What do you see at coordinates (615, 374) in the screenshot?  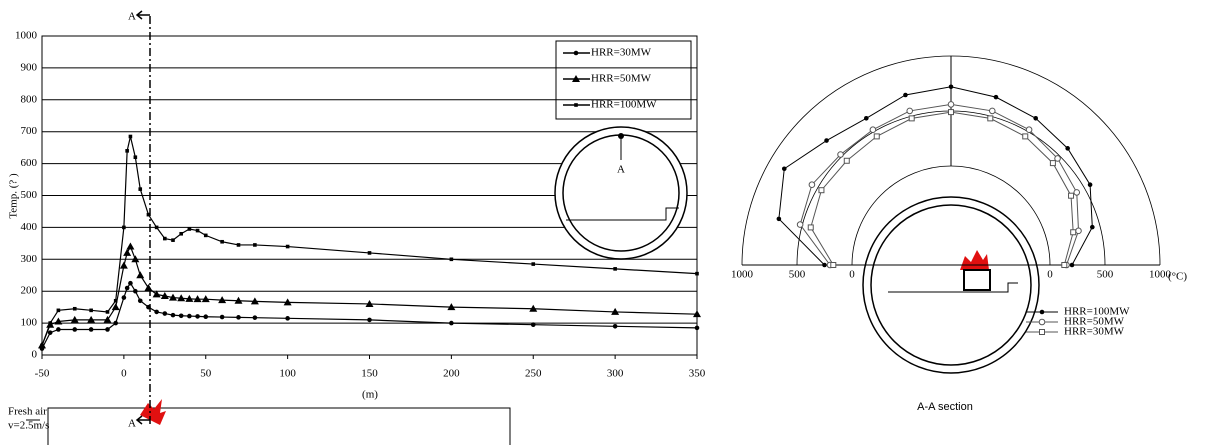 I see `x-tick-label: 300` at bounding box center [615, 374].